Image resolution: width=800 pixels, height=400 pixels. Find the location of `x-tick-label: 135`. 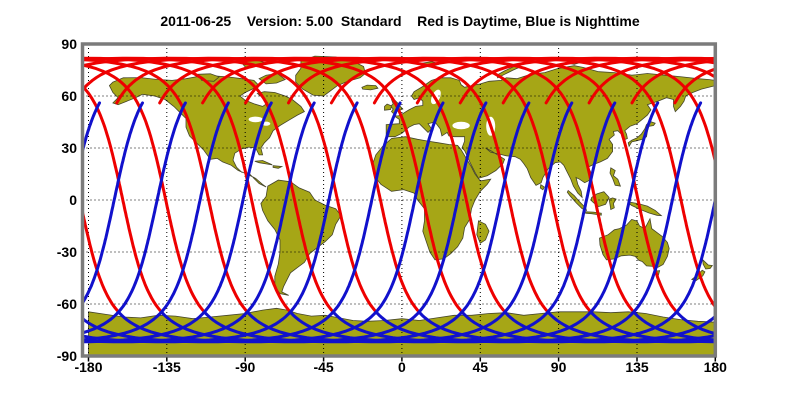

x-tick-label: 135 is located at coordinates (637, 367).